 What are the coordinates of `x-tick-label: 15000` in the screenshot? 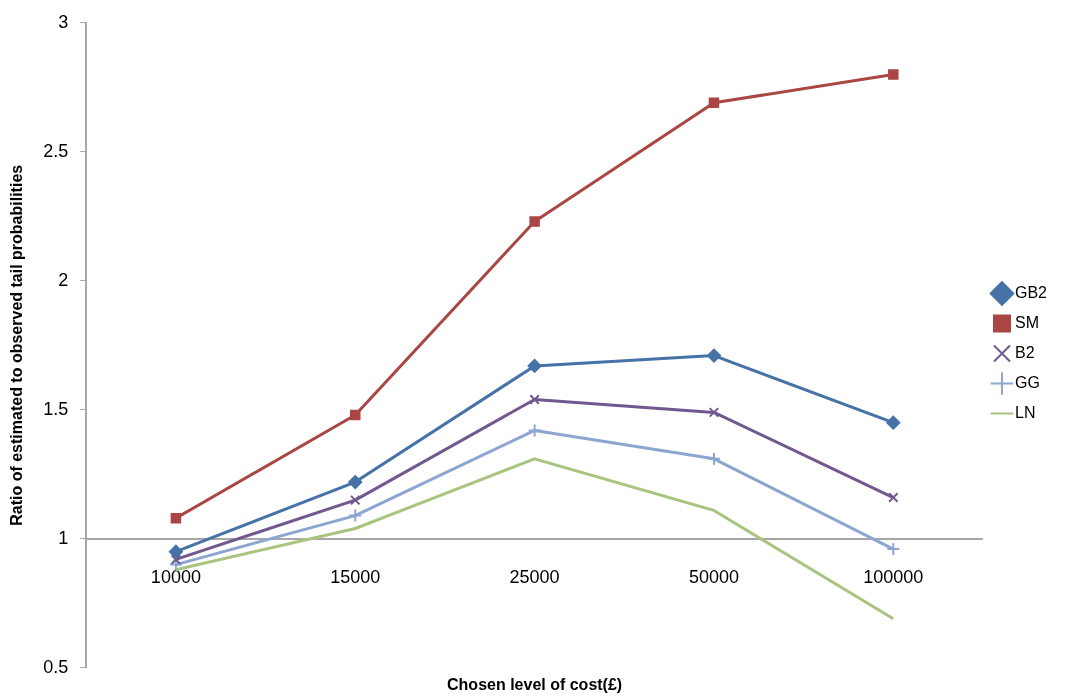 It's located at (355, 576).